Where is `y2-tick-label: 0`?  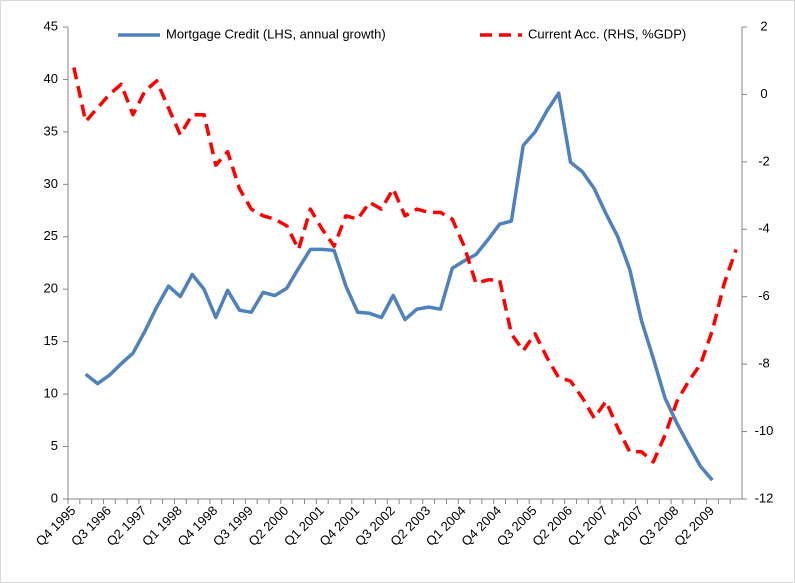 y2-tick-label: 0 is located at coordinates (763, 93).